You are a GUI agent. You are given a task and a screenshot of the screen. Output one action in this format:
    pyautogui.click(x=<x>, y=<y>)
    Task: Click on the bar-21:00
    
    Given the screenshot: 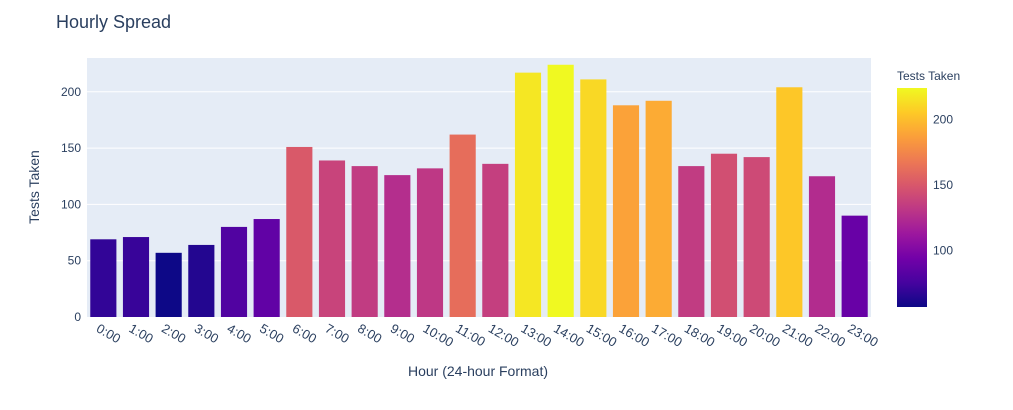 What is the action you would take?
    pyautogui.click(x=789, y=202)
    